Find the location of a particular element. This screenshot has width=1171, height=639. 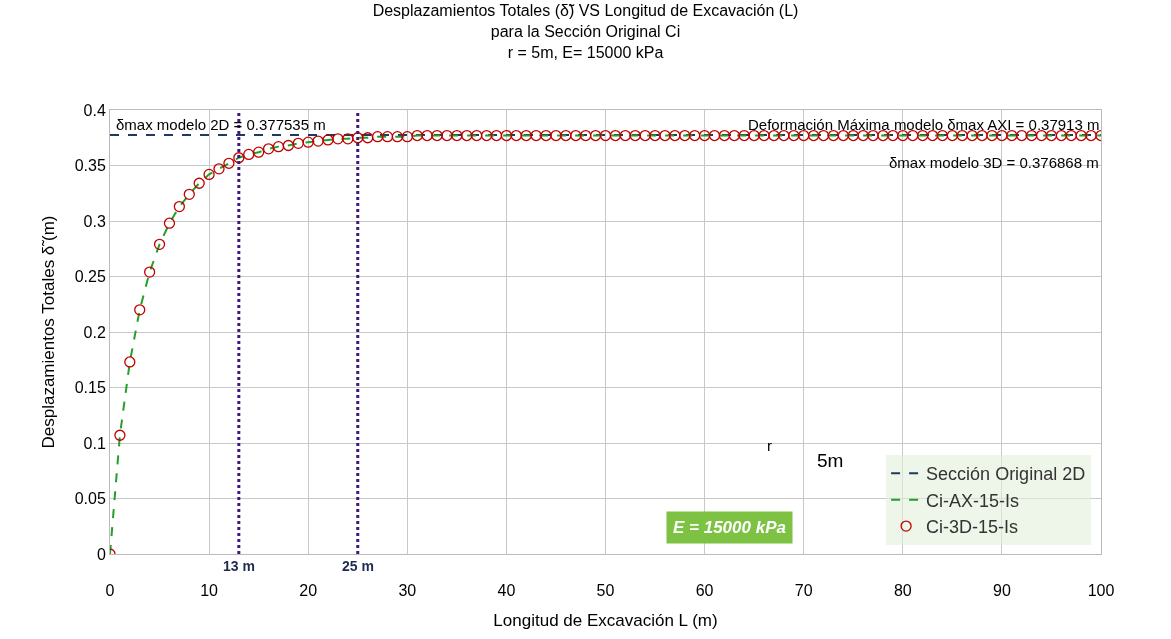

annotation: r is located at coordinates (769, 445).